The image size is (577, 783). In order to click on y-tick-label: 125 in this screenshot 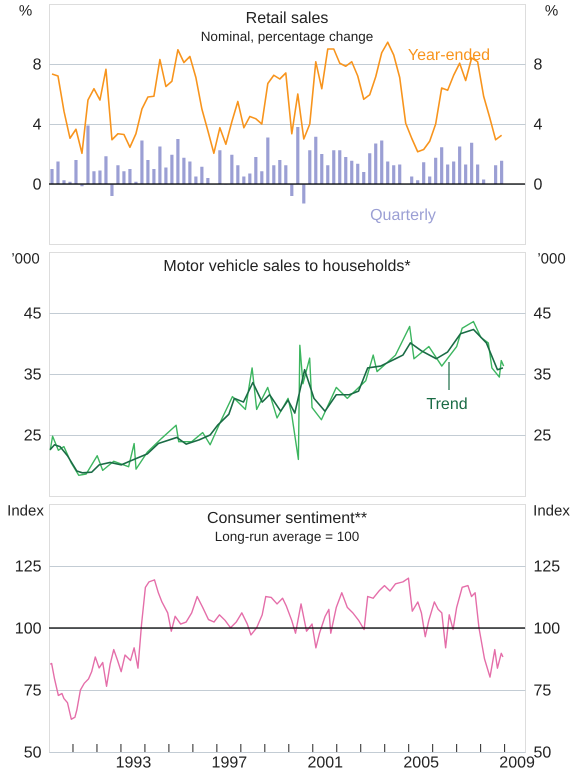, I will do `click(28, 567)`.